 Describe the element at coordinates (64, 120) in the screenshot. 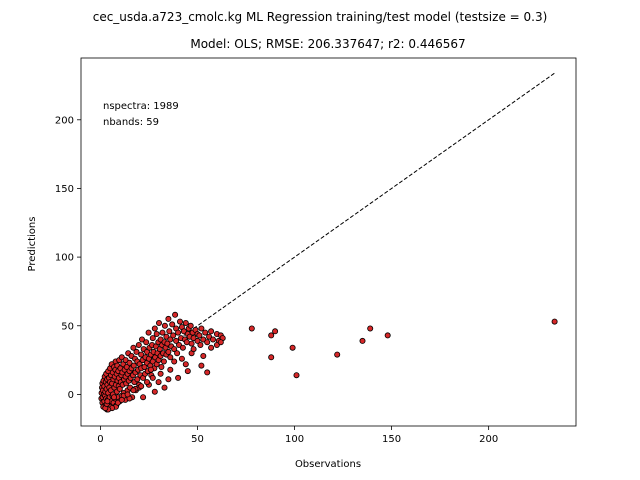

I see `y-tick-label: 200` at that location.